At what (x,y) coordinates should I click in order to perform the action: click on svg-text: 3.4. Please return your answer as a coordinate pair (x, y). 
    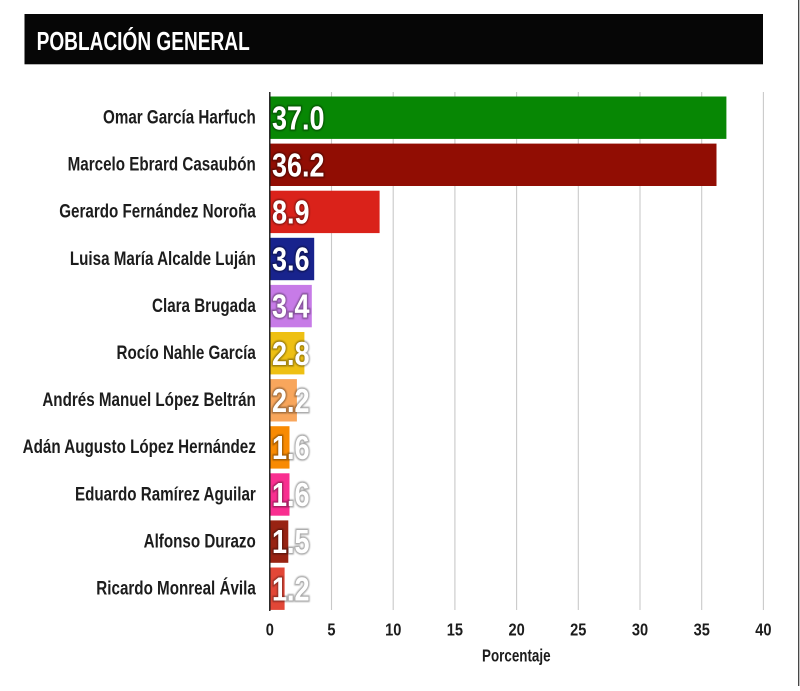
    Looking at the image, I should click on (291, 307).